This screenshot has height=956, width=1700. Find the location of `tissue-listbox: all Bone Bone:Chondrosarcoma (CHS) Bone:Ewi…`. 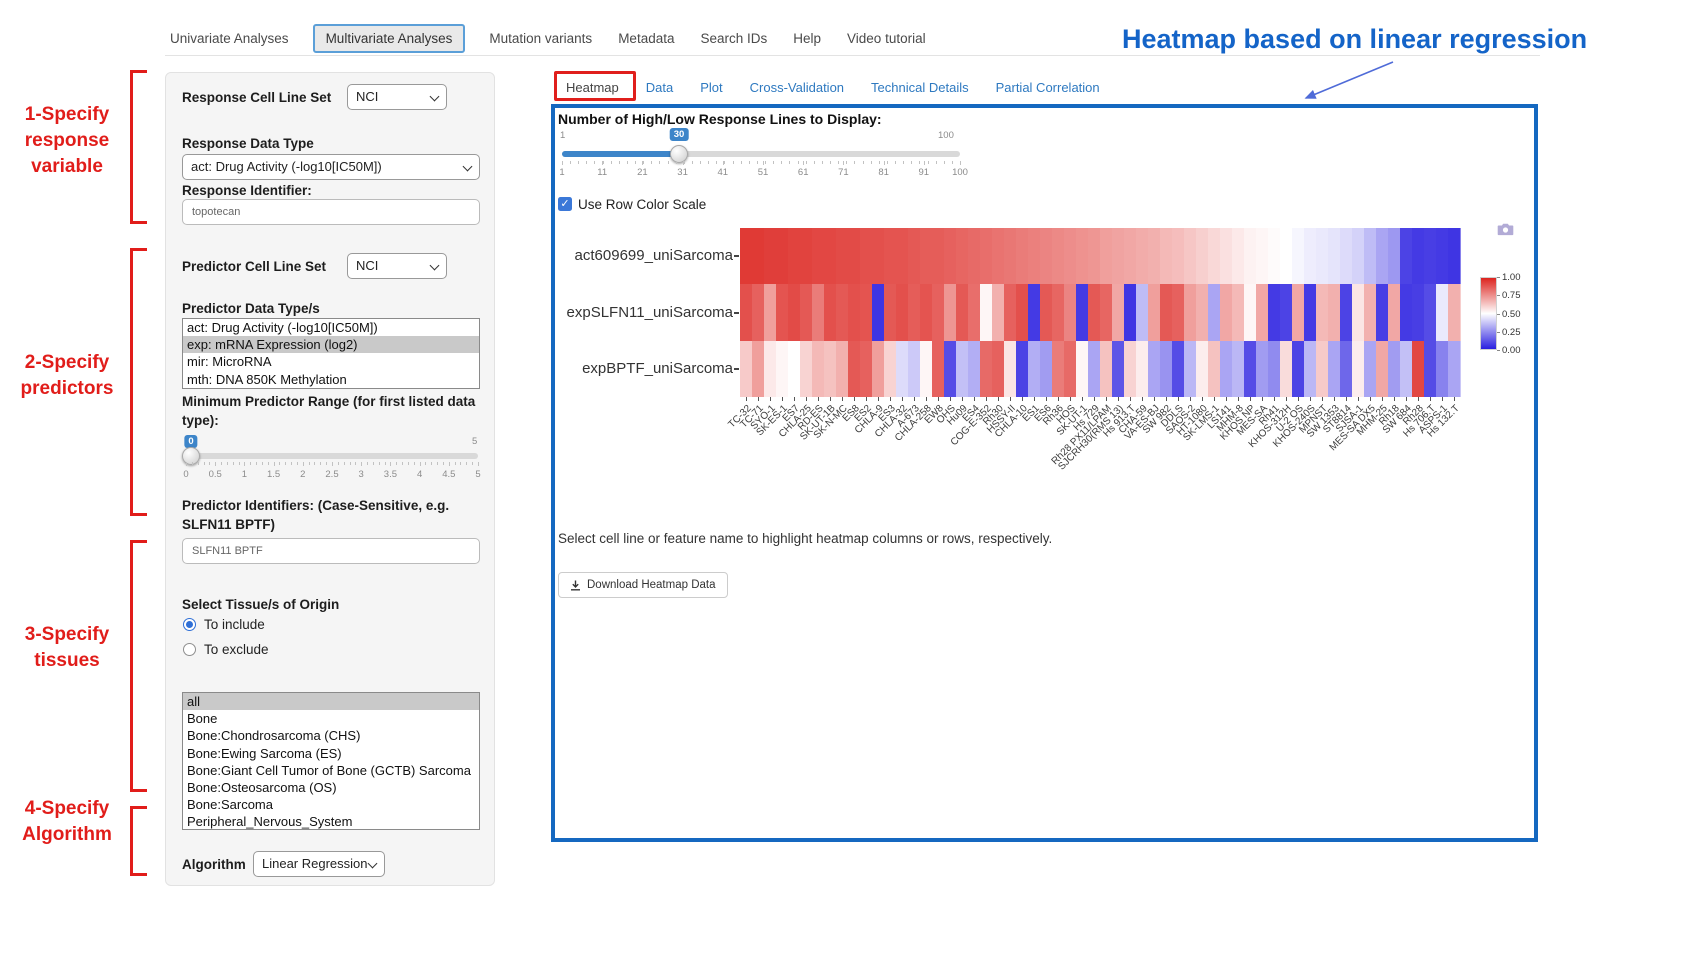

tissue-listbox: all Bone Bone:Chondrosarcoma (CHS) Bone:Ewi… is located at coordinates (331, 761).